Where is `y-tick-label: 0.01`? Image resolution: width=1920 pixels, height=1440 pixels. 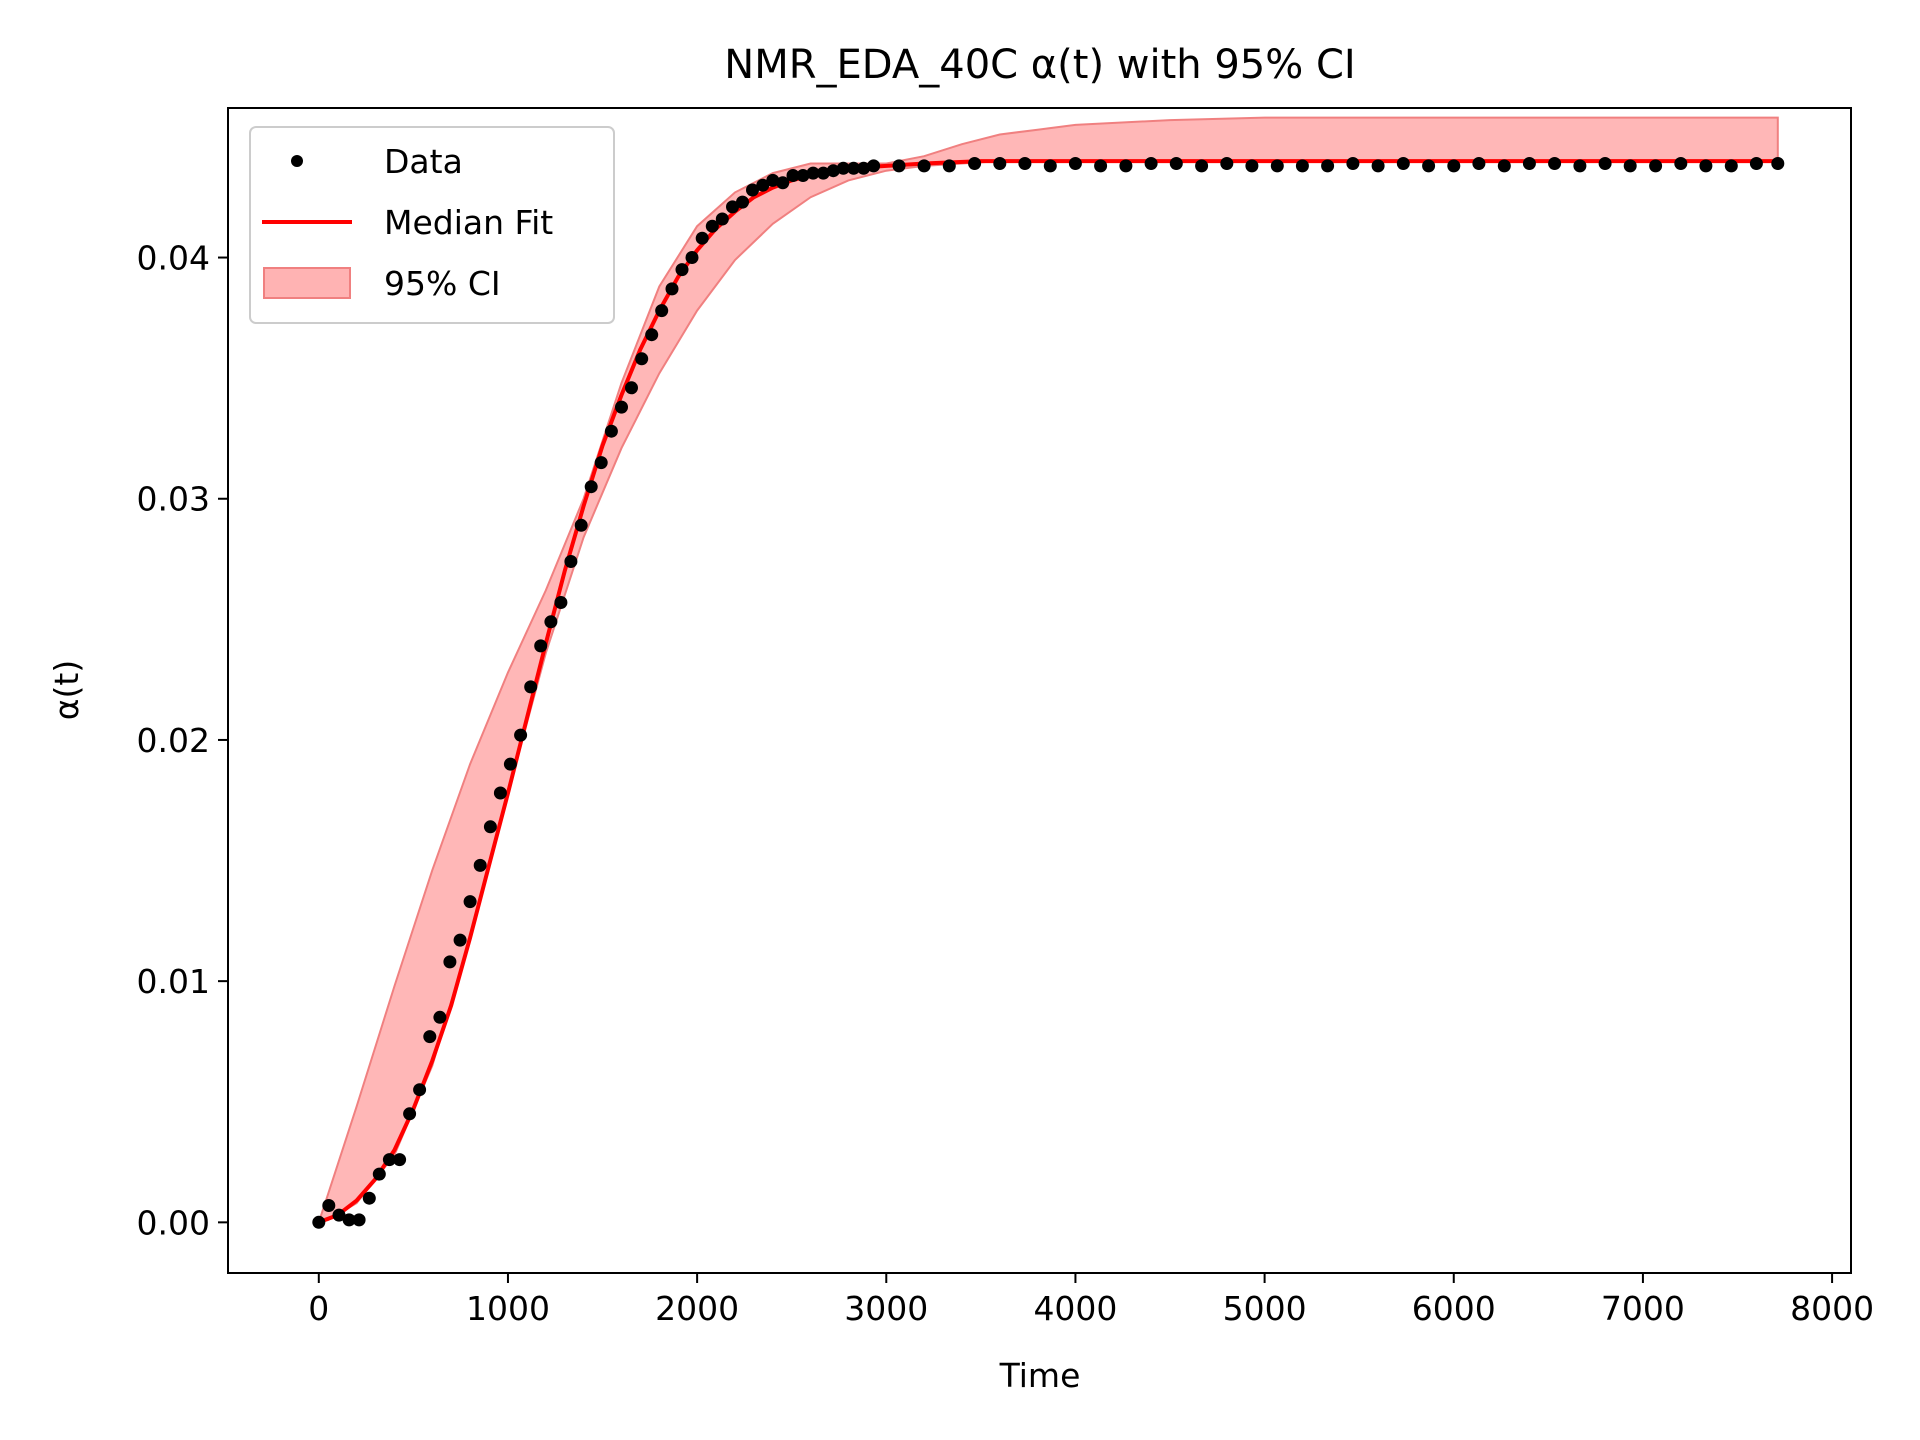
y-tick-label: 0.01 is located at coordinates (173, 981).